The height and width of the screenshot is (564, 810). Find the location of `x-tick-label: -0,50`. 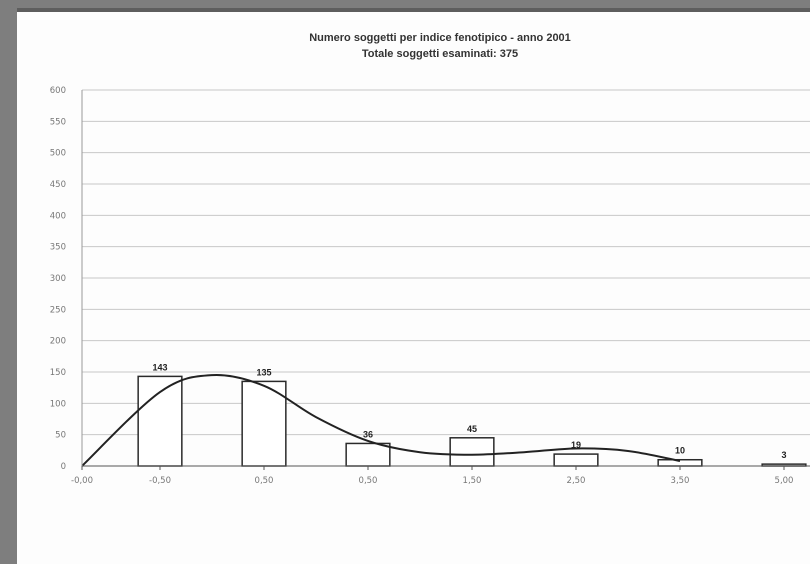

x-tick-label: -0,50 is located at coordinates (160, 481).